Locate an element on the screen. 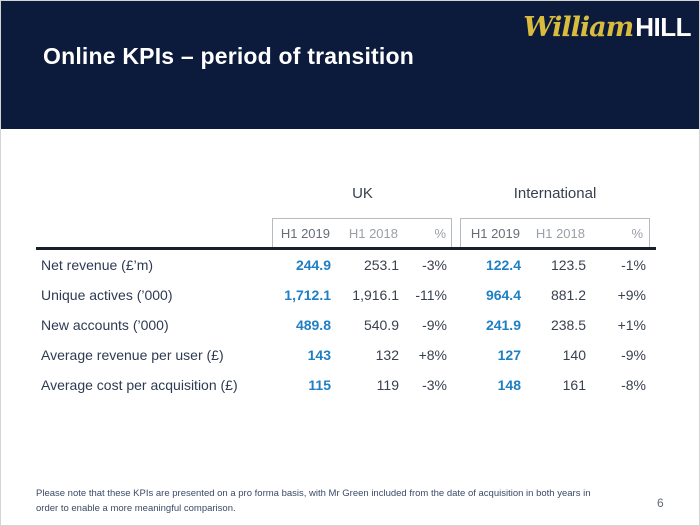 Image resolution: width=700 pixels, height=526 pixels. cell-intl-pct: -8% is located at coordinates (633, 385).